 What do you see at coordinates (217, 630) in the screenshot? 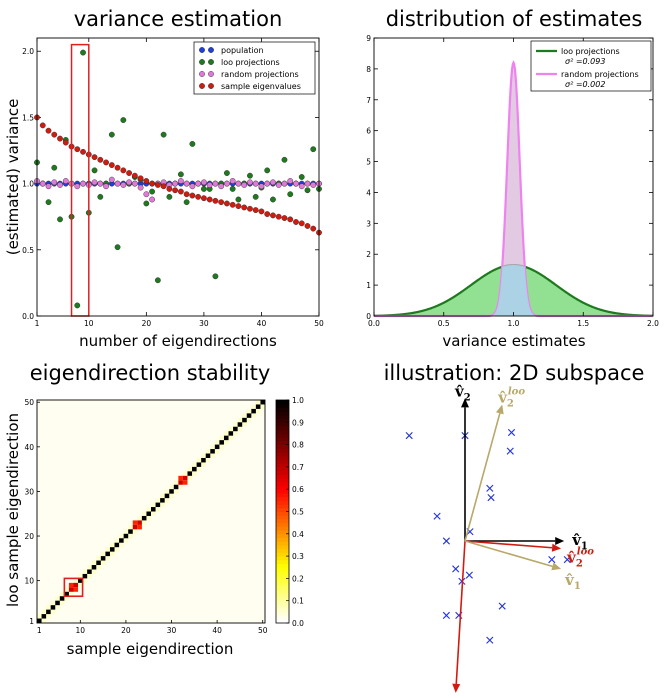
I see `x-tick-label: 40` at bounding box center [217, 630].